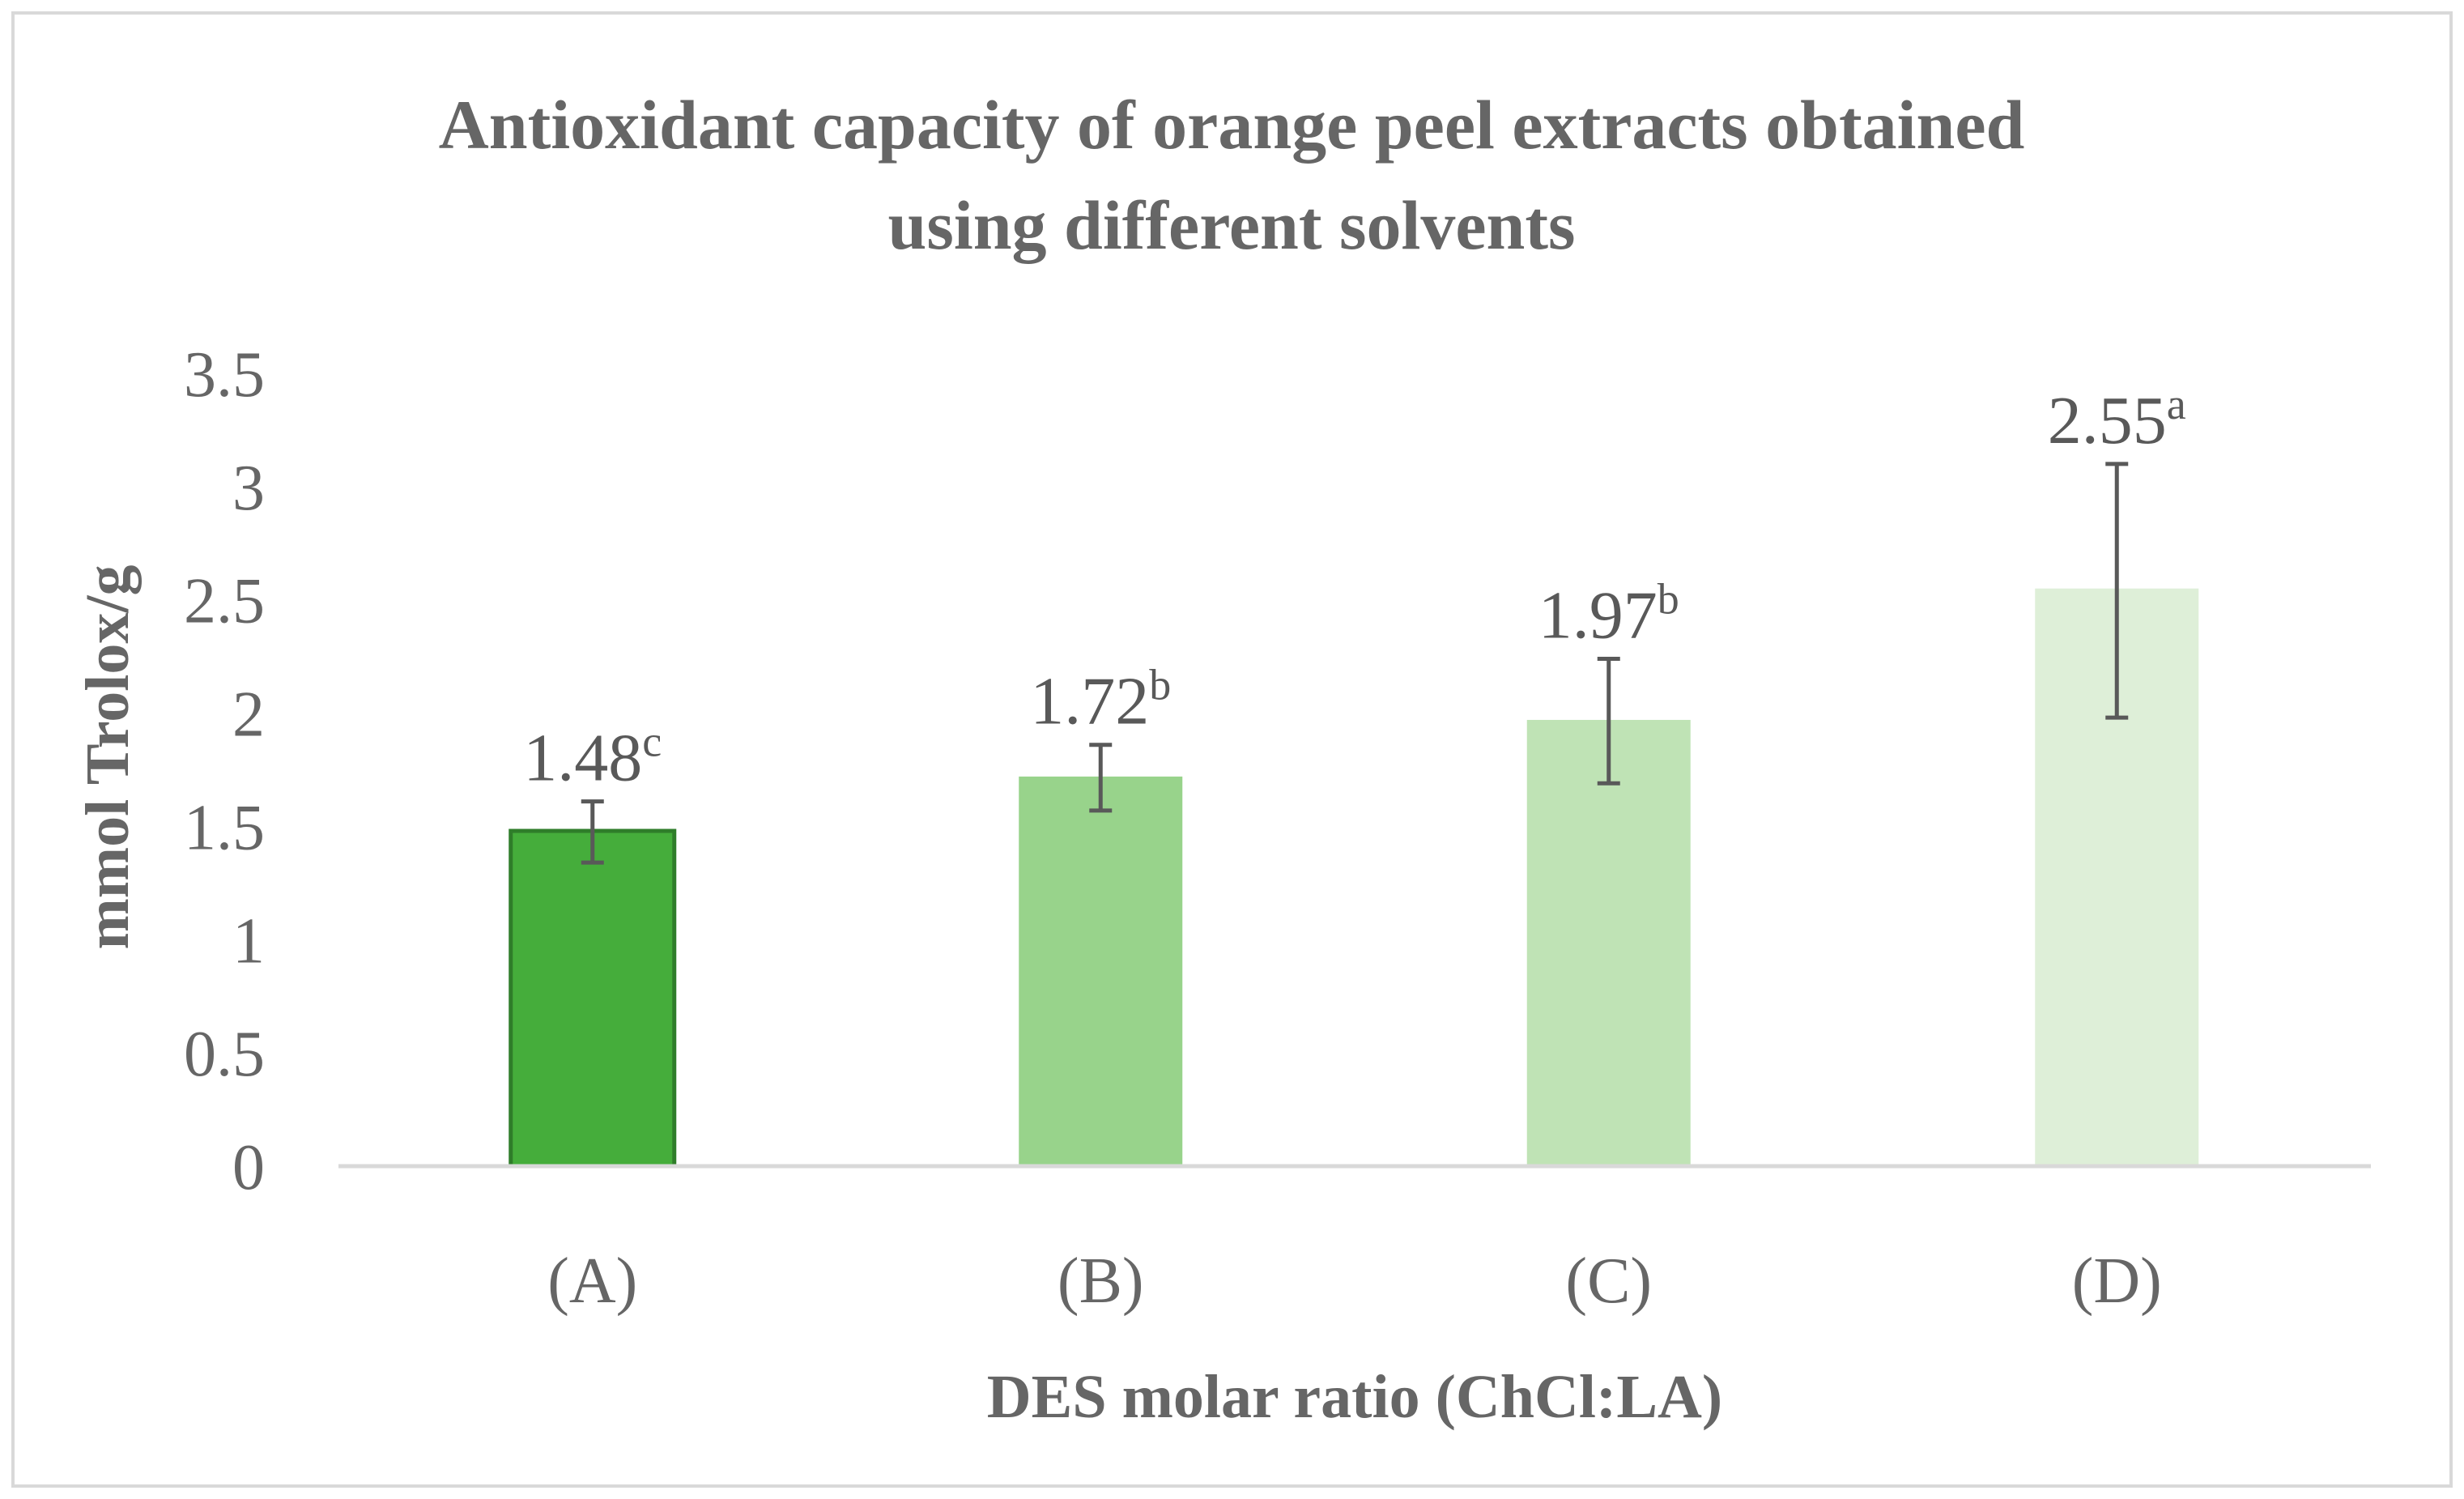 The height and width of the screenshot is (1499, 2464). Describe the element at coordinates (224, 771) in the screenshot. I see `y-axis-tick-labels: 0 0.5 1 1.5 2 2.5 3 3.5` at that location.